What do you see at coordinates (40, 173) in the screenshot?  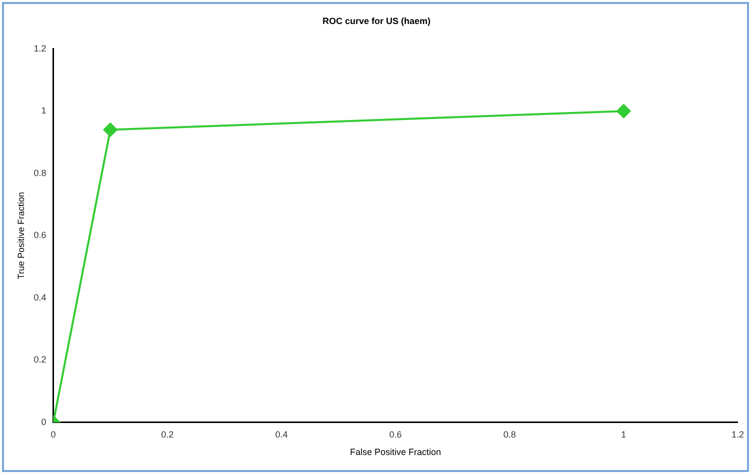 I see `y-tick-label: 0.8` at bounding box center [40, 173].